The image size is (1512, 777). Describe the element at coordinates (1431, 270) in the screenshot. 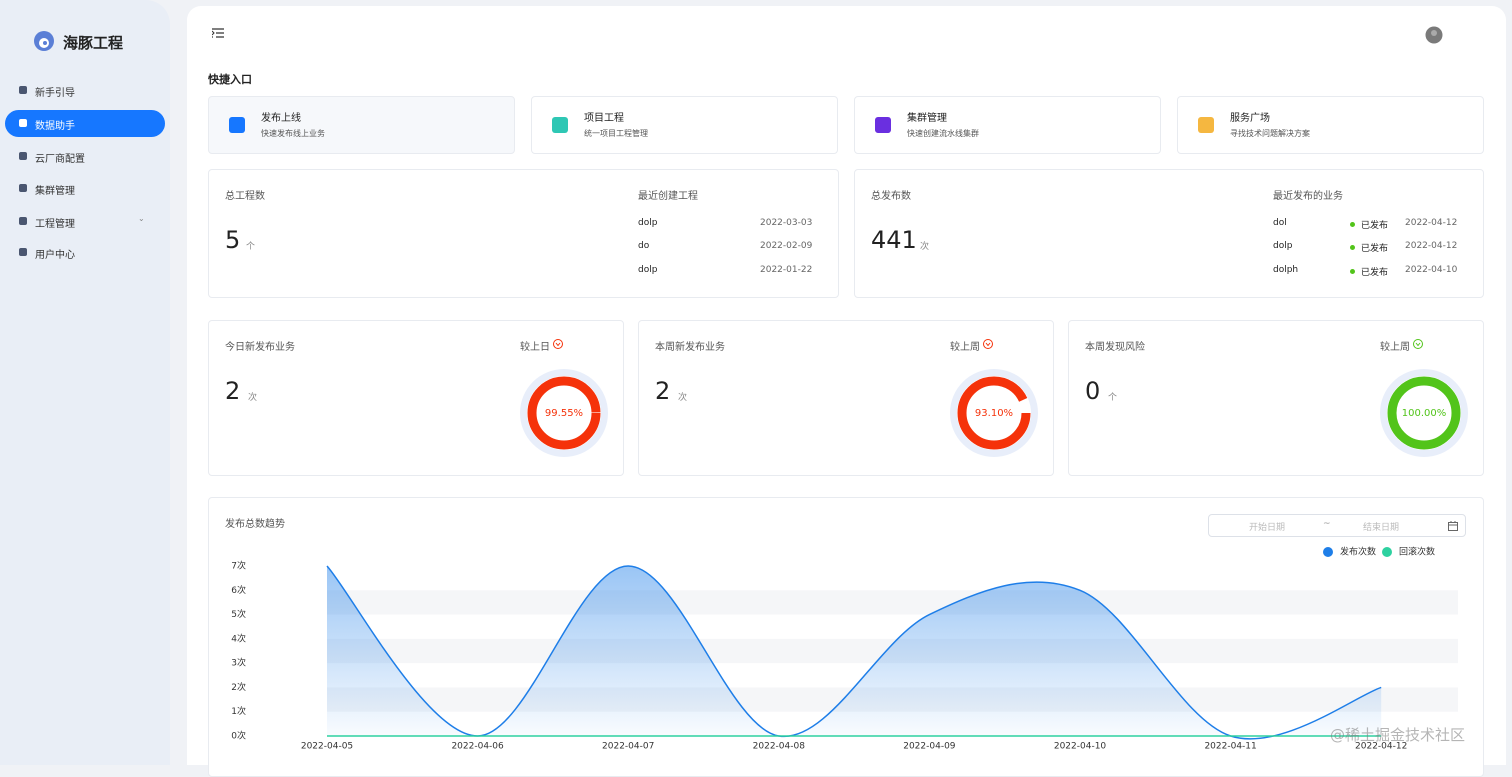

I see `recent-date: 2022-04-10` at that location.